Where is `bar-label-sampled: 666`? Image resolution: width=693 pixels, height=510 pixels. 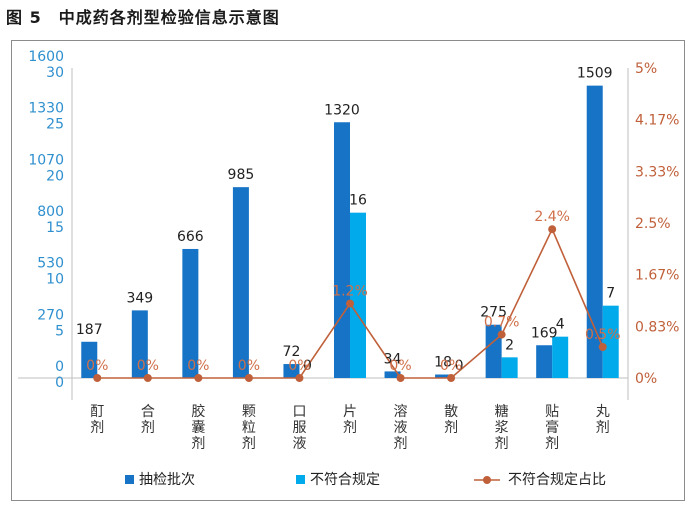
bar-label-sampled: 666 is located at coordinates (190, 237).